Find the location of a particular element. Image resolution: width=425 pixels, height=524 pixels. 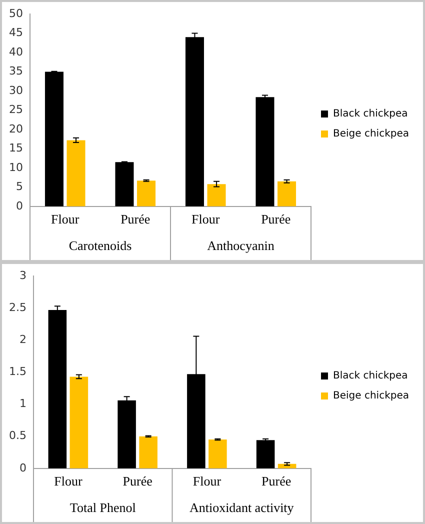

text: Total Phenol is located at coordinates (103, 507).